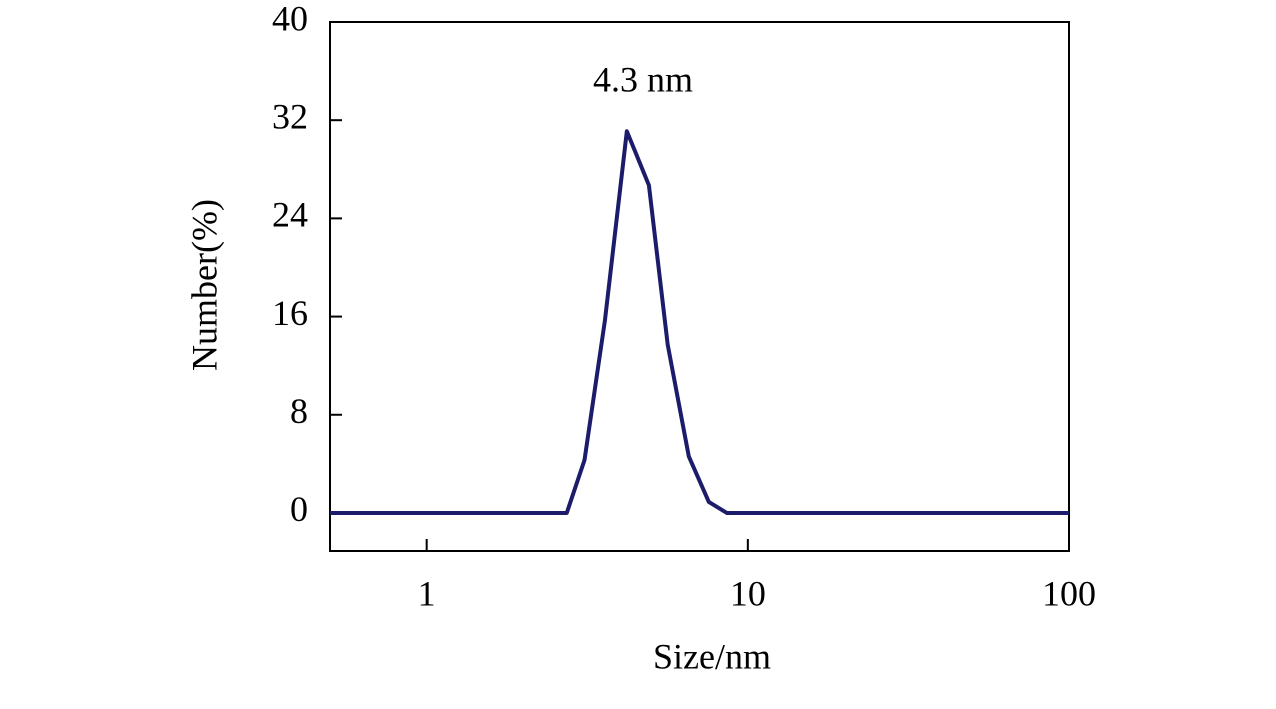 The width and height of the screenshot is (1276, 709). Describe the element at coordinates (299, 411) in the screenshot. I see `y-tick-label: 8` at that location.